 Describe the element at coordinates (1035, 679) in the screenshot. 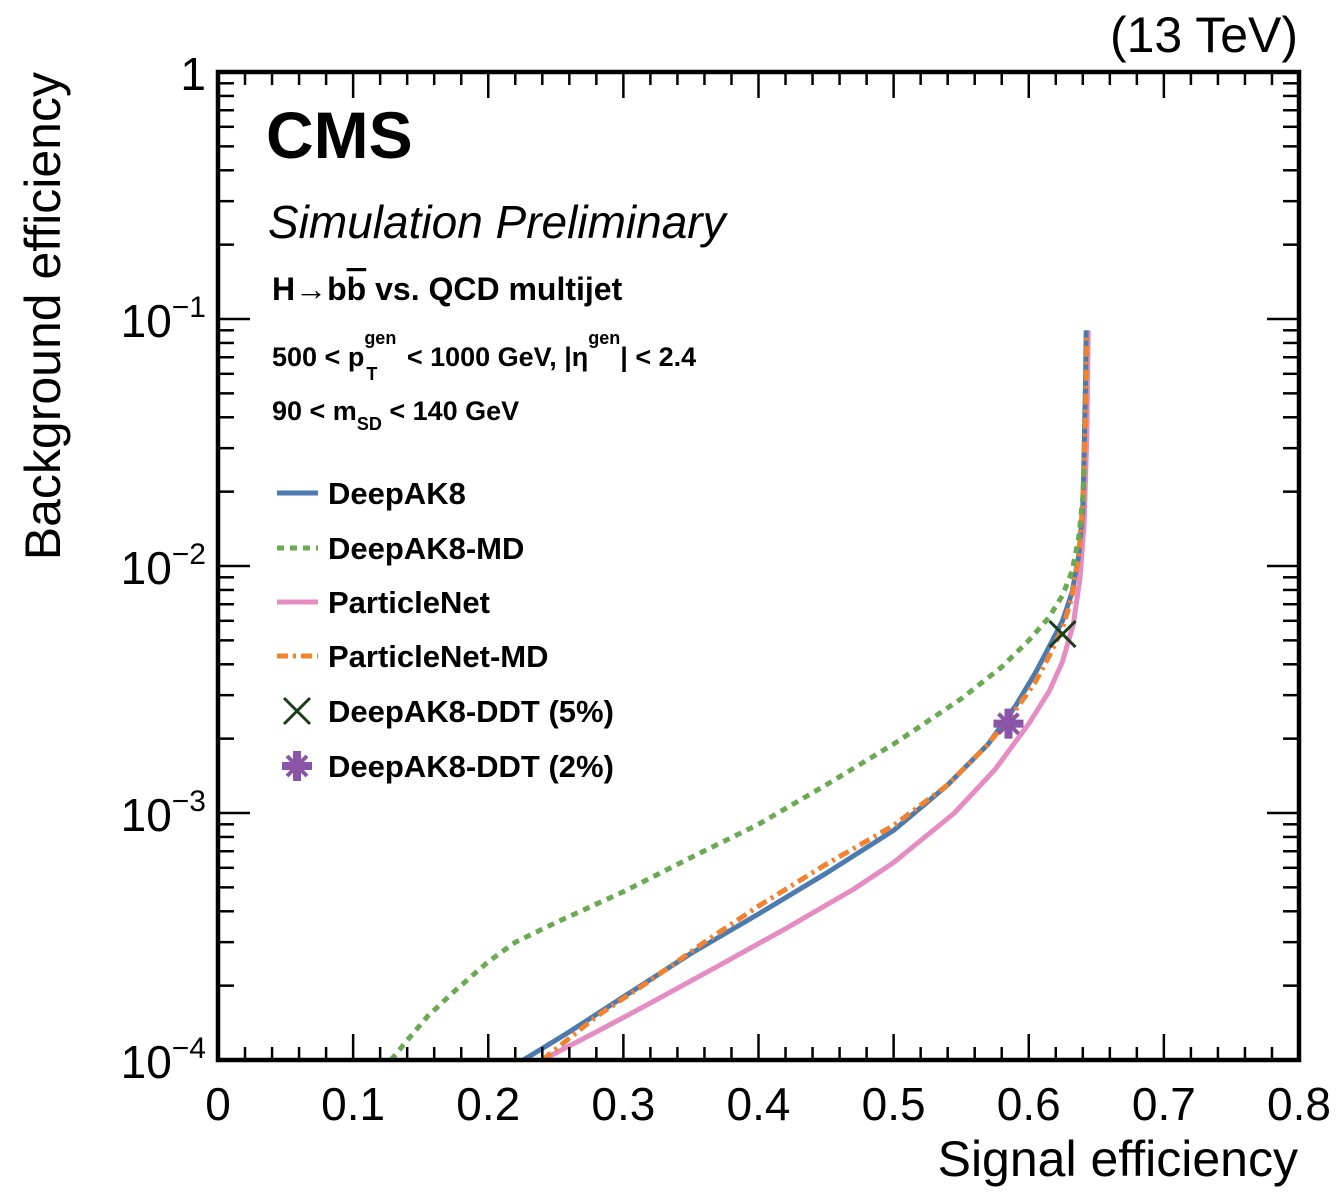

I see `marker-layer` at that location.